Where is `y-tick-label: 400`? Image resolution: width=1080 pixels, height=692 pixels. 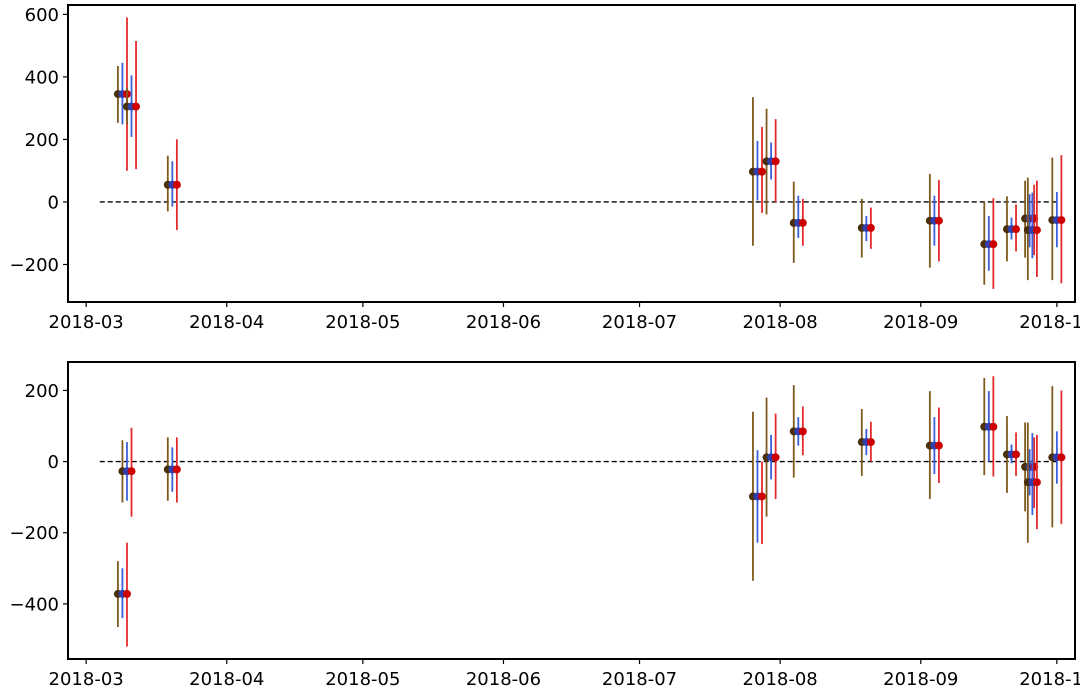
y-tick-label: 400 is located at coordinates (42, 77).